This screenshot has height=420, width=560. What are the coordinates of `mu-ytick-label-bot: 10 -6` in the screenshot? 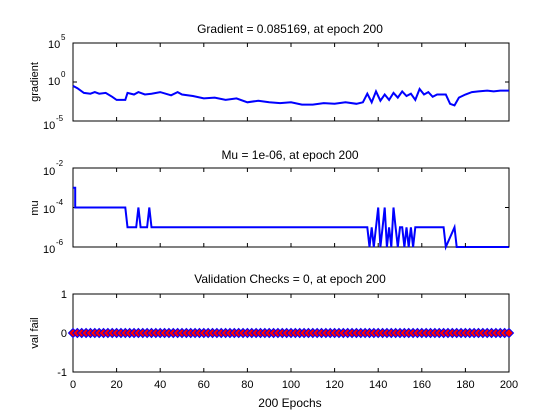 It's located at (53, 247).